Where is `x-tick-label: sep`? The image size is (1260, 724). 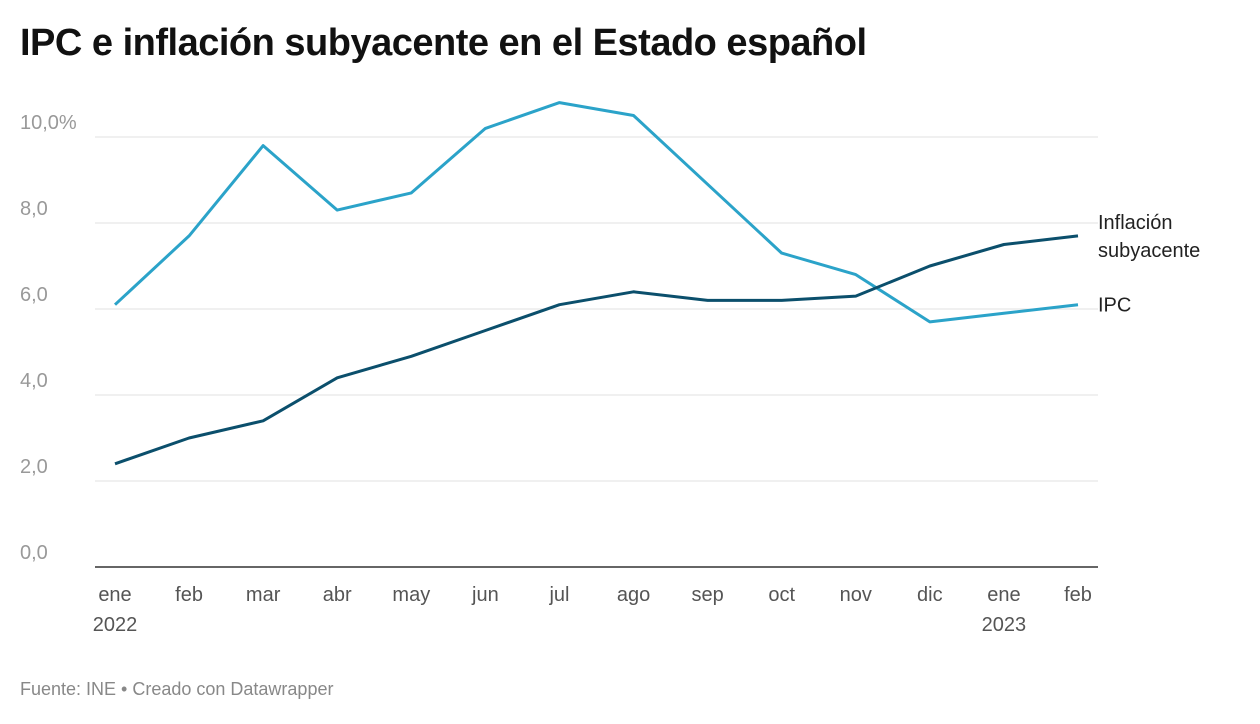 x-tick-label: sep is located at coordinates (707, 595).